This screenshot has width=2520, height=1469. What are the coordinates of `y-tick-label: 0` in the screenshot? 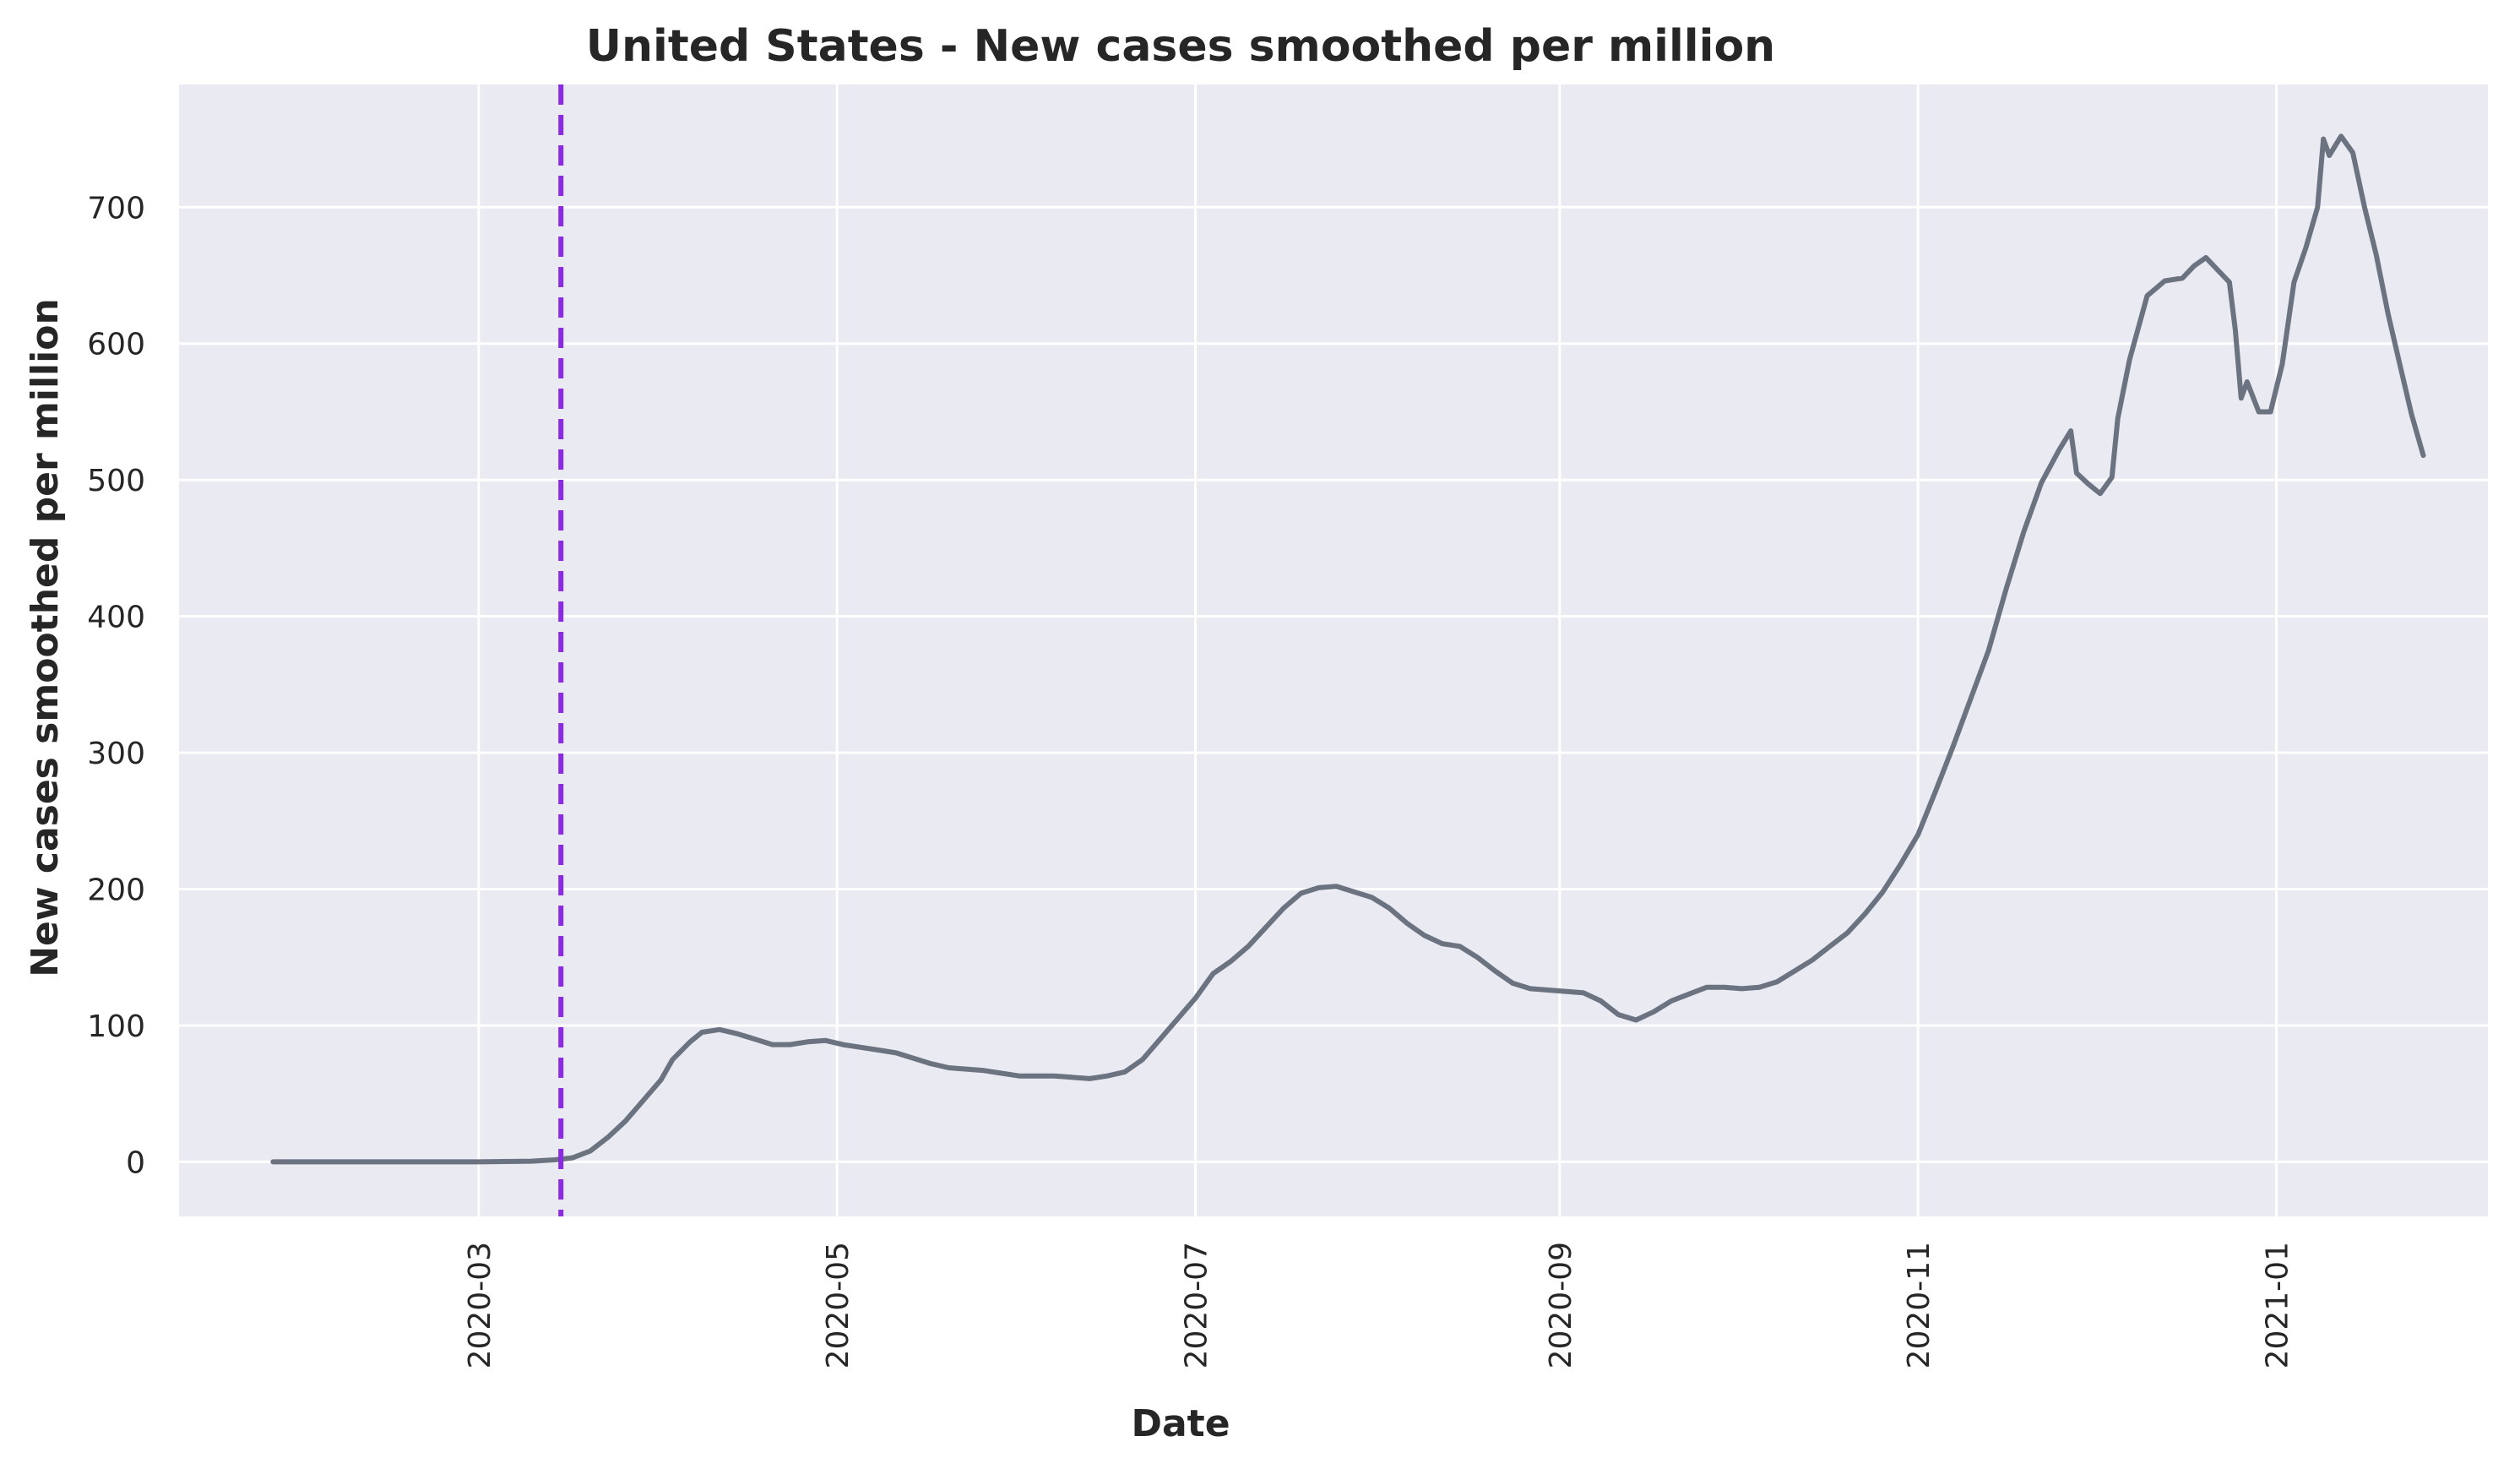 It's located at (135, 1162).